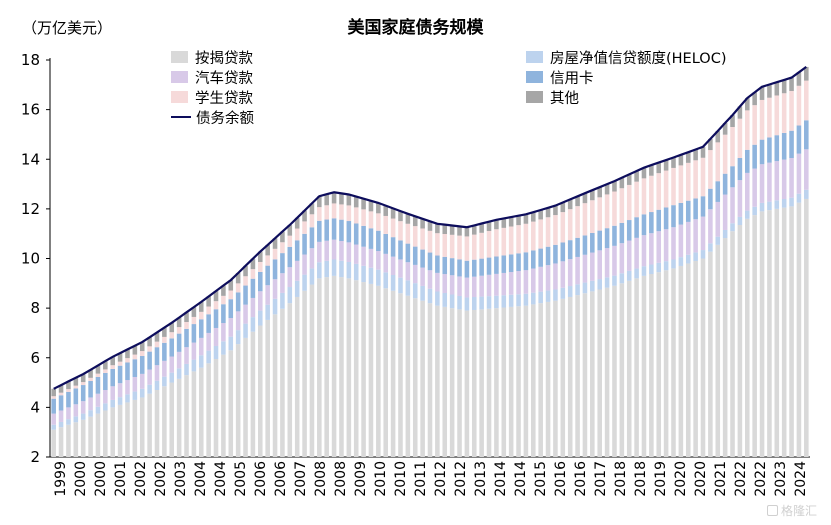 Image resolution: width=831 pixels, height=525 pixels. I want to click on legend-swatch, so click(534, 97).